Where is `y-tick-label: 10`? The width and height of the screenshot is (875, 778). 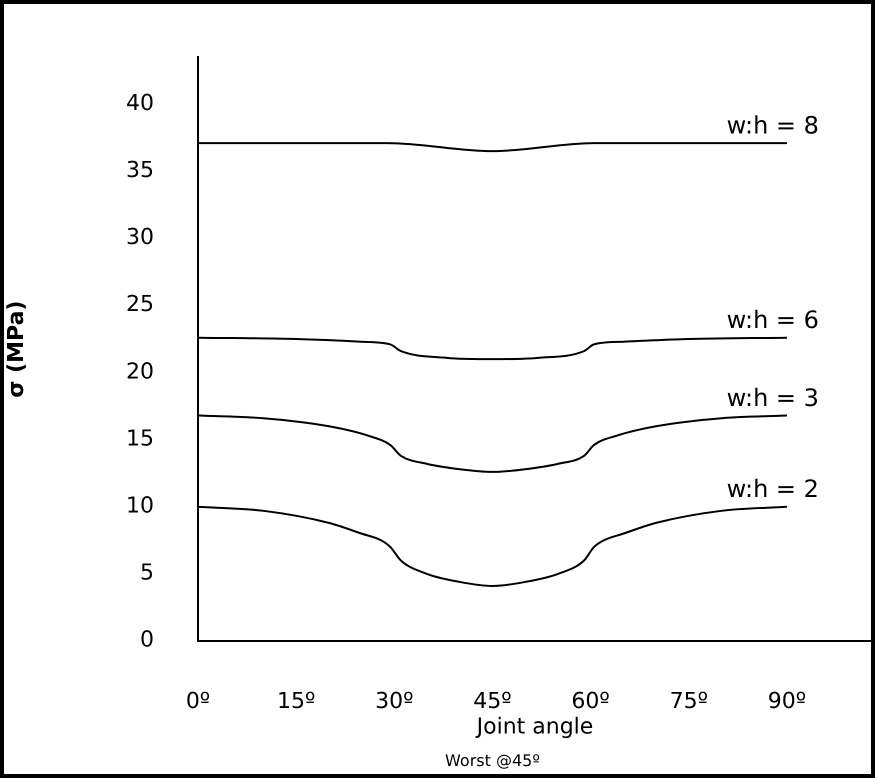
y-tick-label: 10 is located at coordinates (140, 506).